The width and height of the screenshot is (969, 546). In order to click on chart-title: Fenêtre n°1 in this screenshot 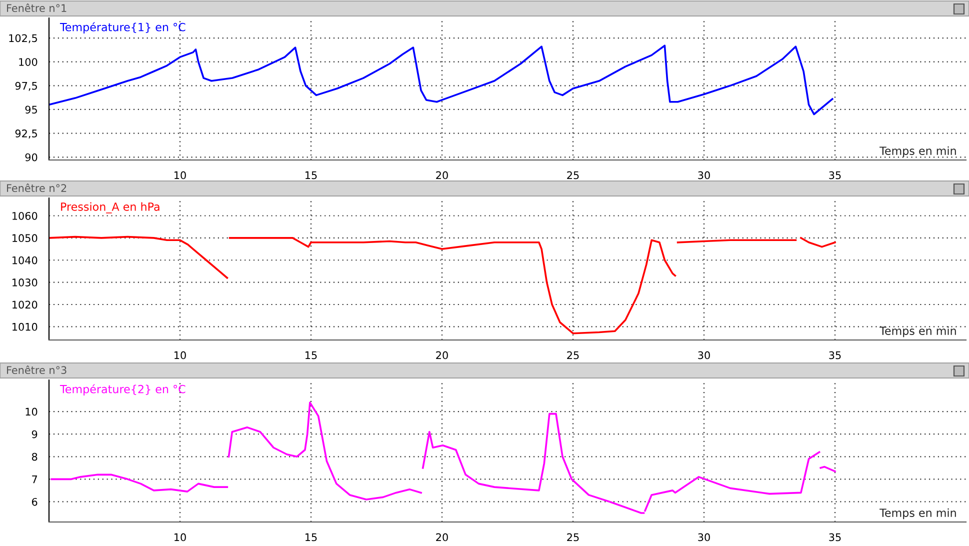, I will do `click(36, 8)`.